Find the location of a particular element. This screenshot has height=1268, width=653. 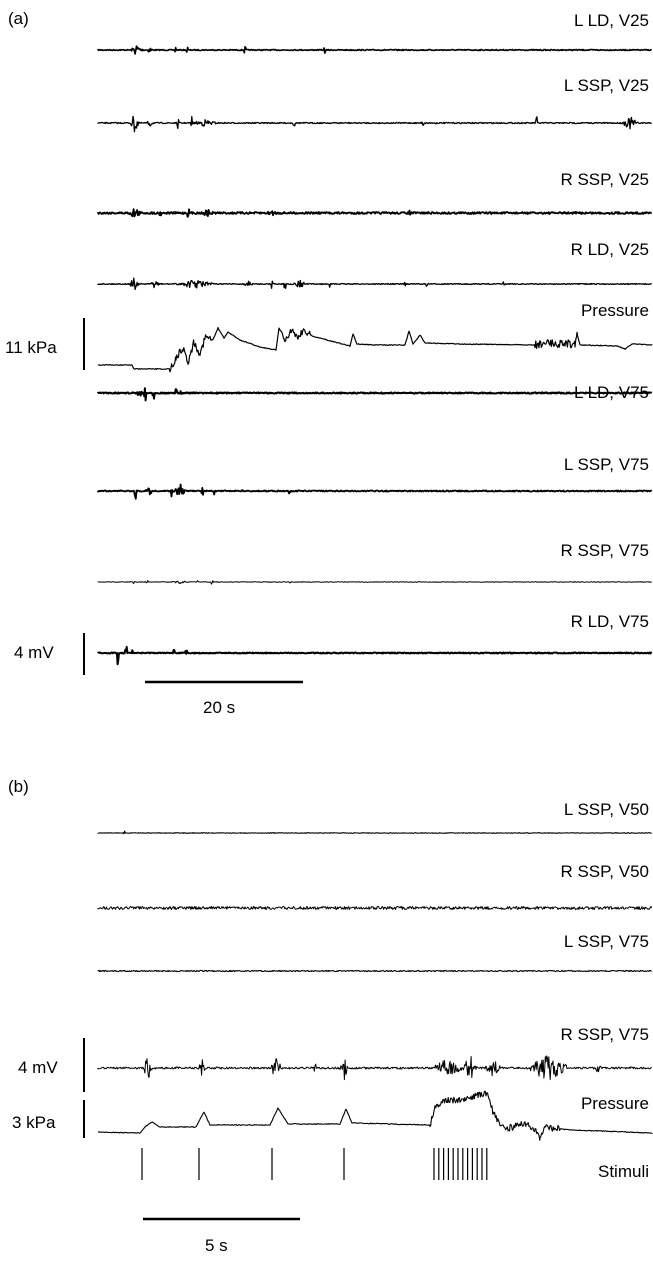

pressure-scale-a-label: 11 kPa is located at coordinates (31, 347).